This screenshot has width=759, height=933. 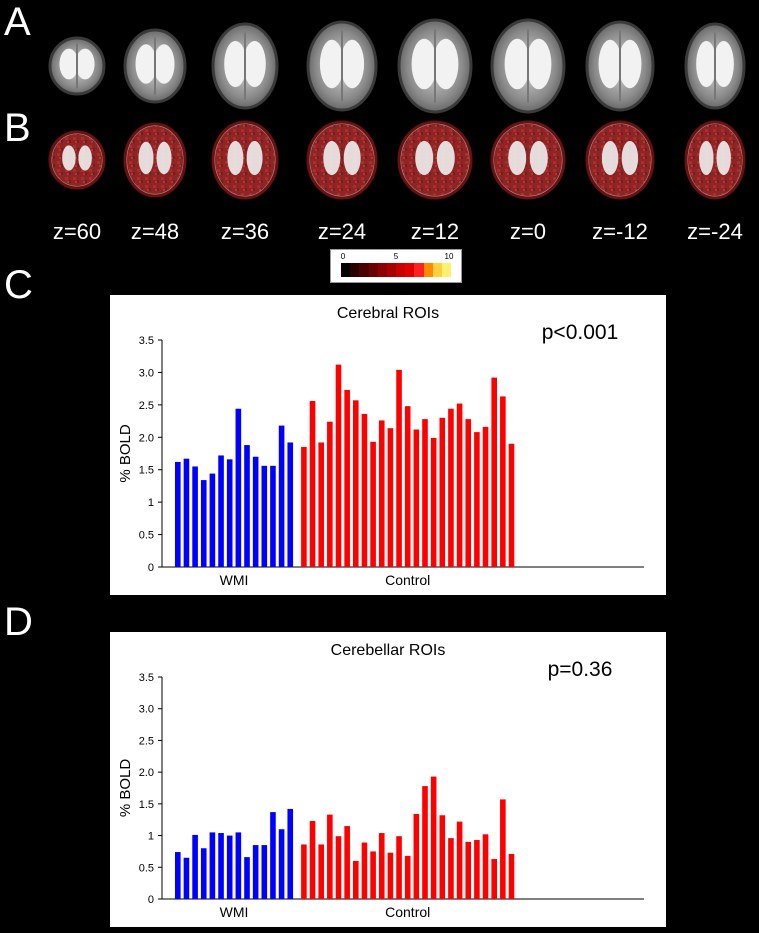 I want to click on z-slice-label: z=0, so click(x=528, y=231).